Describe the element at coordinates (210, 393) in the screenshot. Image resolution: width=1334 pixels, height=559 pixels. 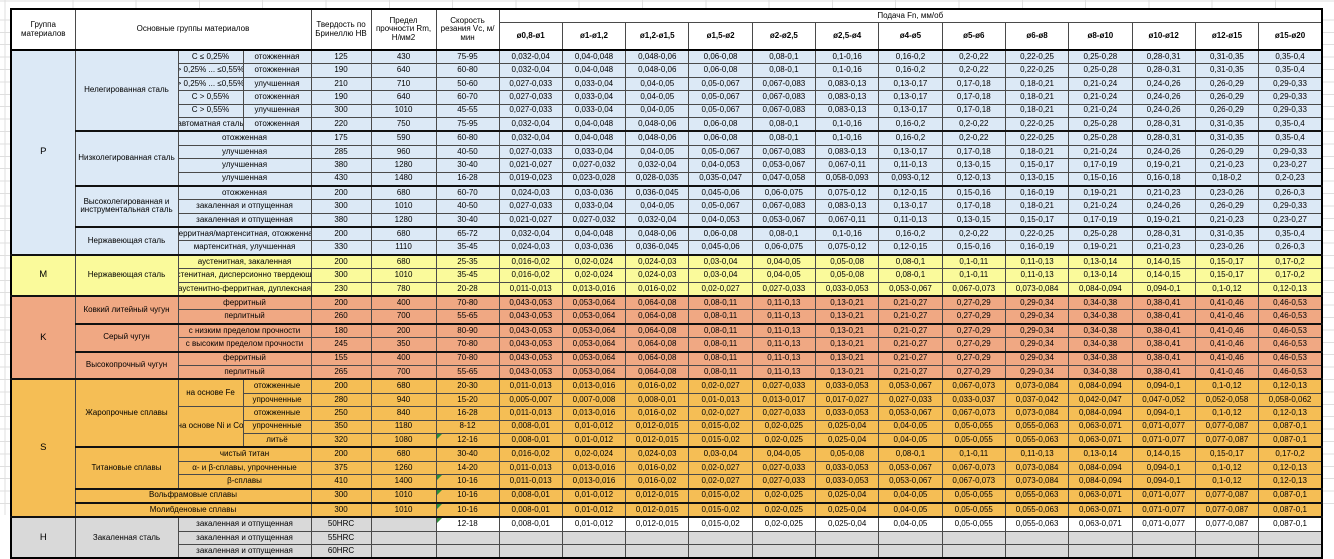
I see `cell-submaterial: на основе Fe` at that location.